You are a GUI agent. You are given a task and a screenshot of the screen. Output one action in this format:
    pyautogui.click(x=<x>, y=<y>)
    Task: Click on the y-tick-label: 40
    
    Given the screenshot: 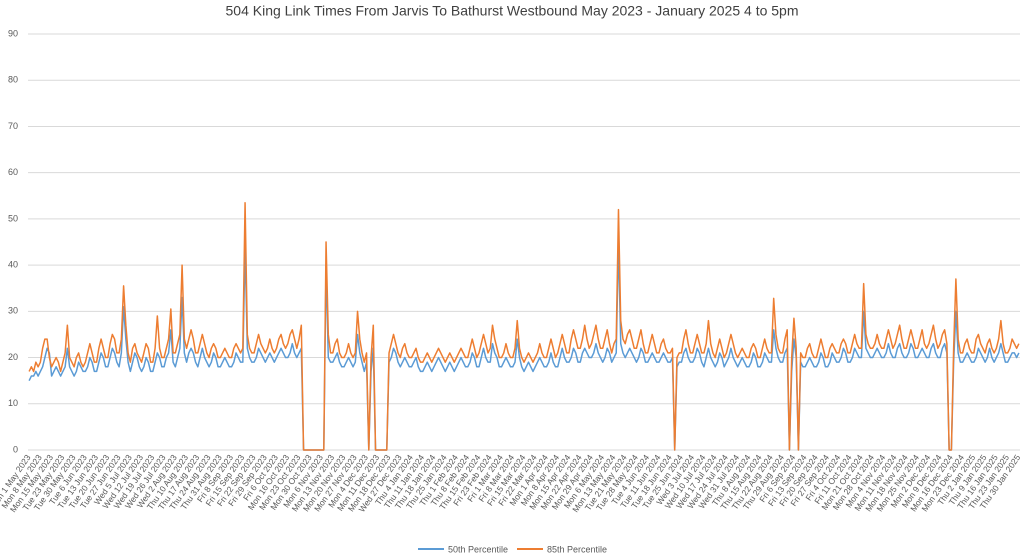 What is the action you would take?
    pyautogui.click(x=13, y=264)
    